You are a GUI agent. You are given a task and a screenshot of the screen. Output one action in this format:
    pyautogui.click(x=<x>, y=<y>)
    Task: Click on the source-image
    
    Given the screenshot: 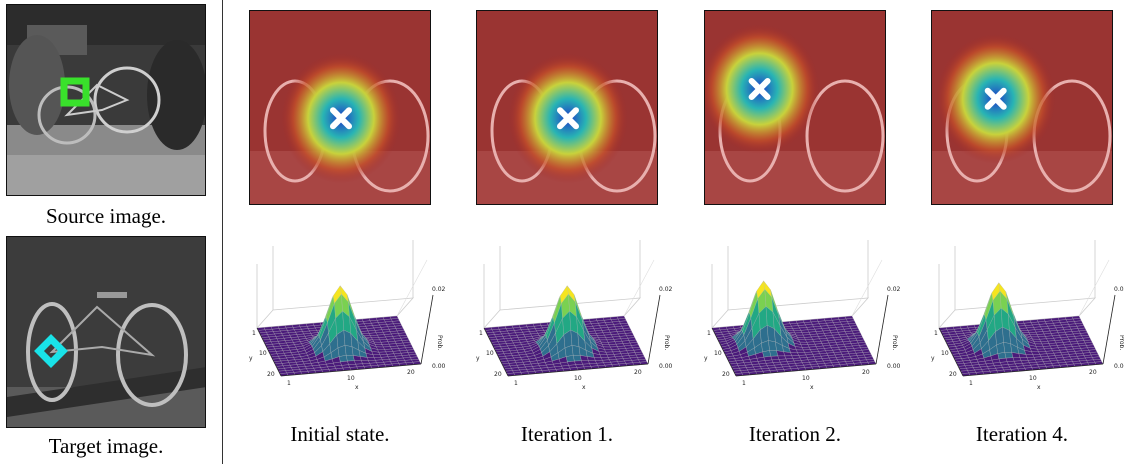 What is the action you would take?
    pyautogui.click(x=106, y=100)
    